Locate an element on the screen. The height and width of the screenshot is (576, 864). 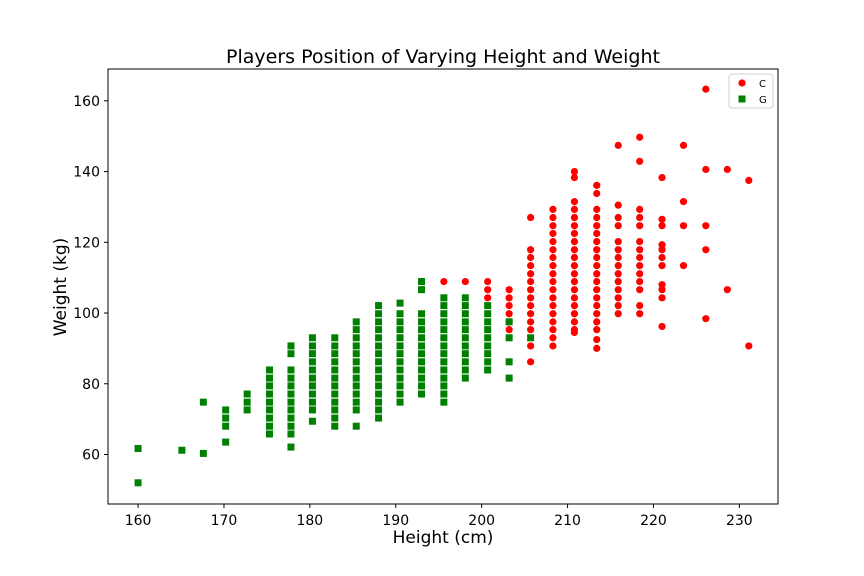
legend-marker is located at coordinates (742, 99).